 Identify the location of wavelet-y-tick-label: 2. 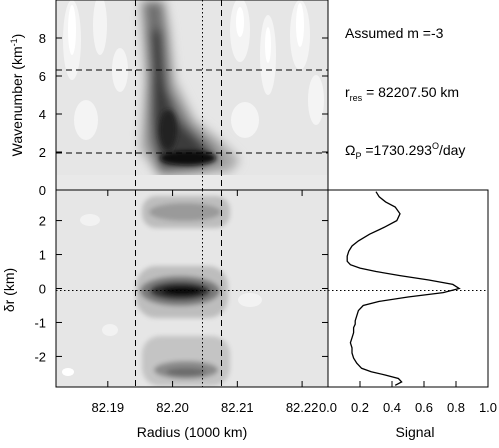
(42, 152).